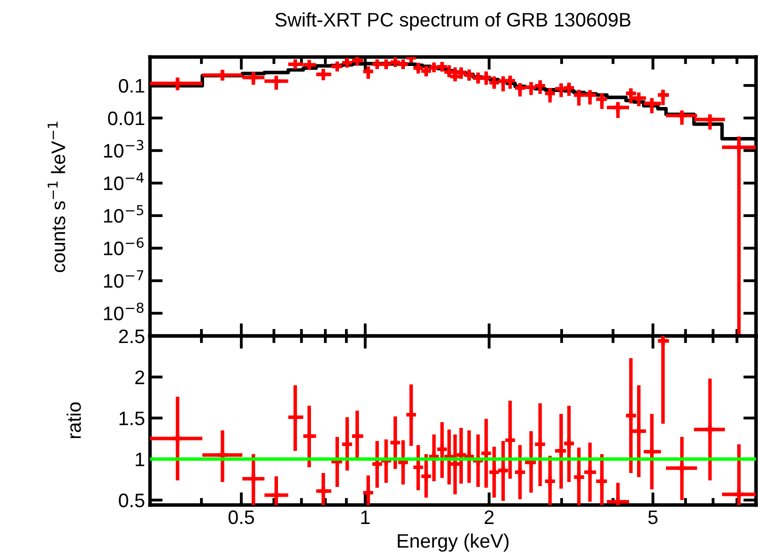 The height and width of the screenshot is (556, 758). What do you see at coordinates (131, 336) in the screenshot?
I see `y-tick-label: 2.5` at bounding box center [131, 336].